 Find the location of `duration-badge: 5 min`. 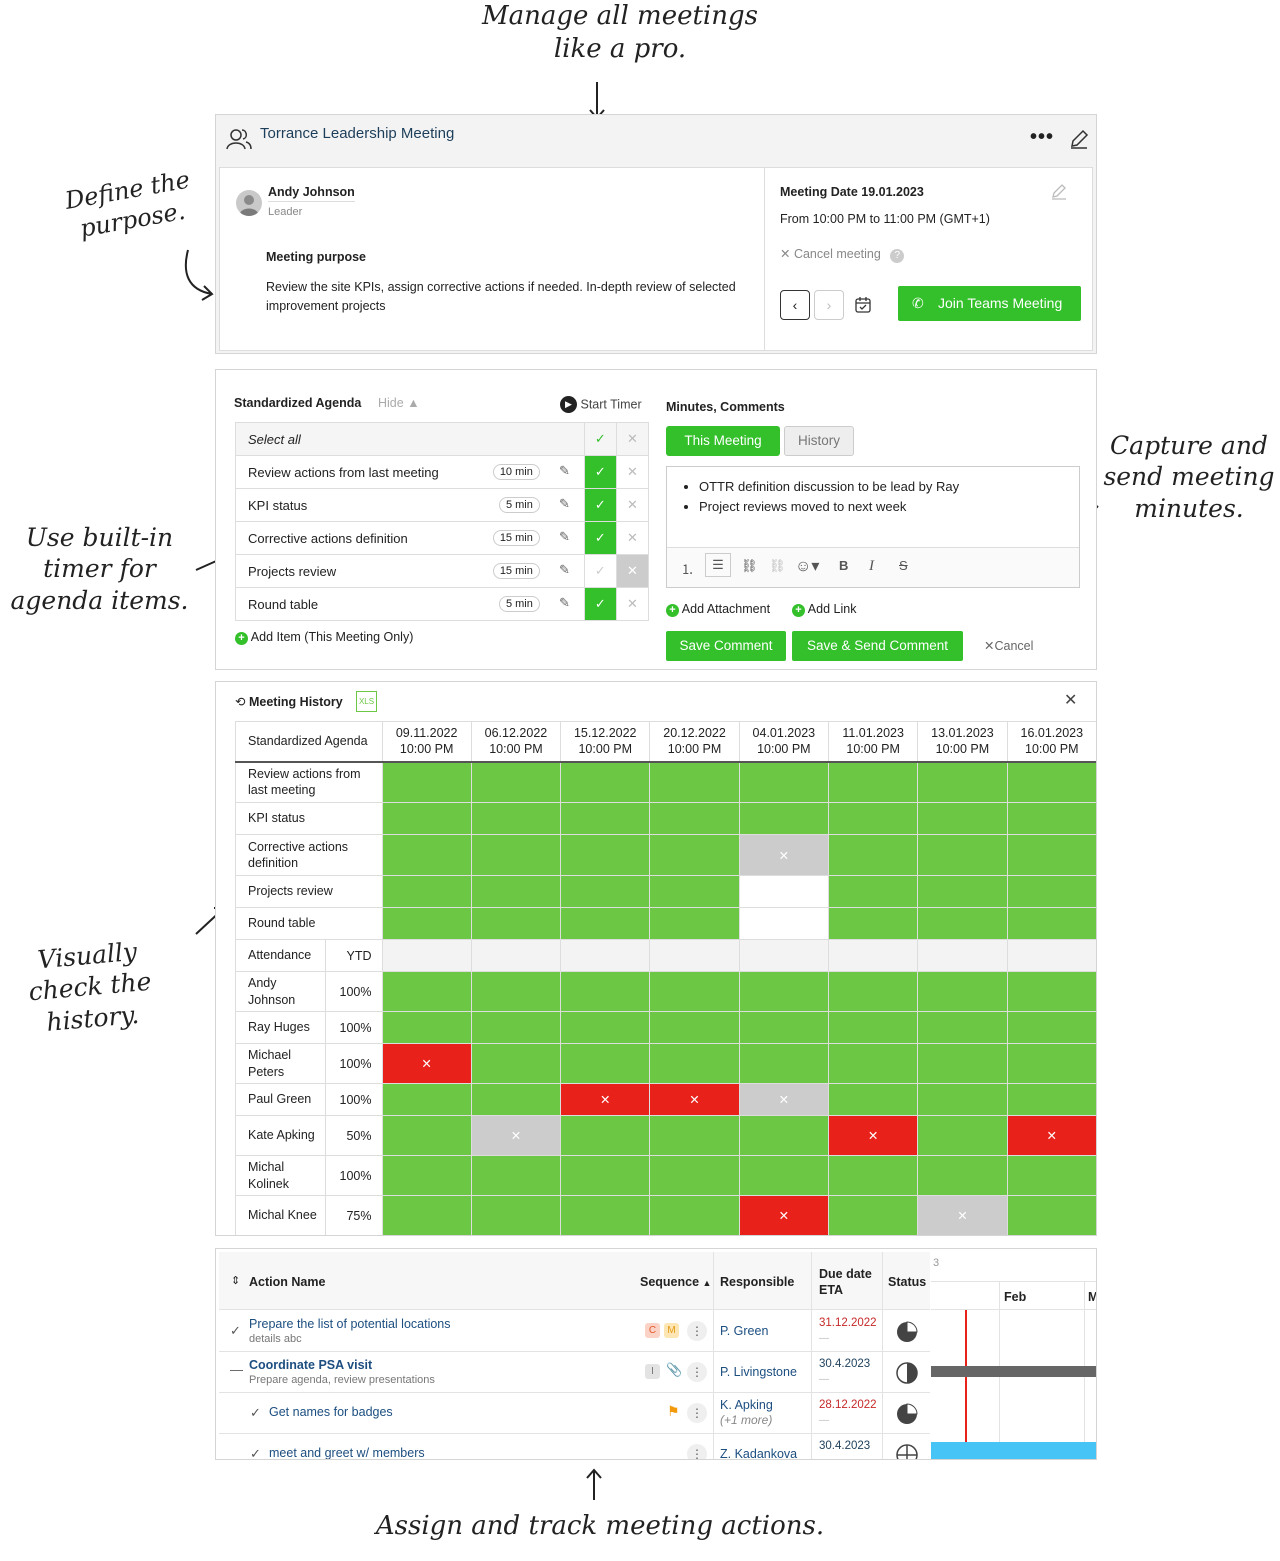

duration-badge: 5 min is located at coordinates (519, 604).